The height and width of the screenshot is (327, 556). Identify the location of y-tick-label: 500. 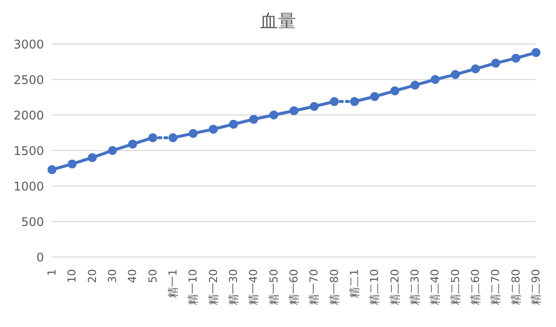
(32, 221).